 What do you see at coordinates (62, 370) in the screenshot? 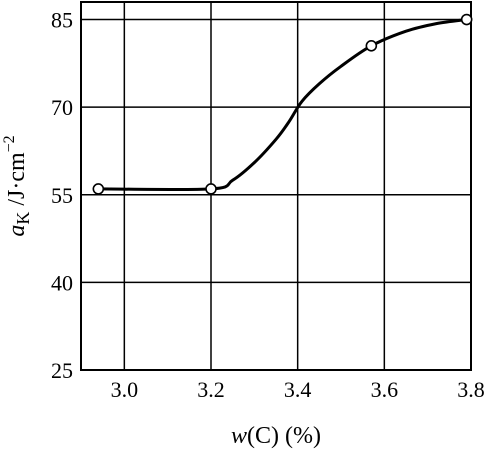
I see `y-tick-label: 25` at bounding box center [62, 370].